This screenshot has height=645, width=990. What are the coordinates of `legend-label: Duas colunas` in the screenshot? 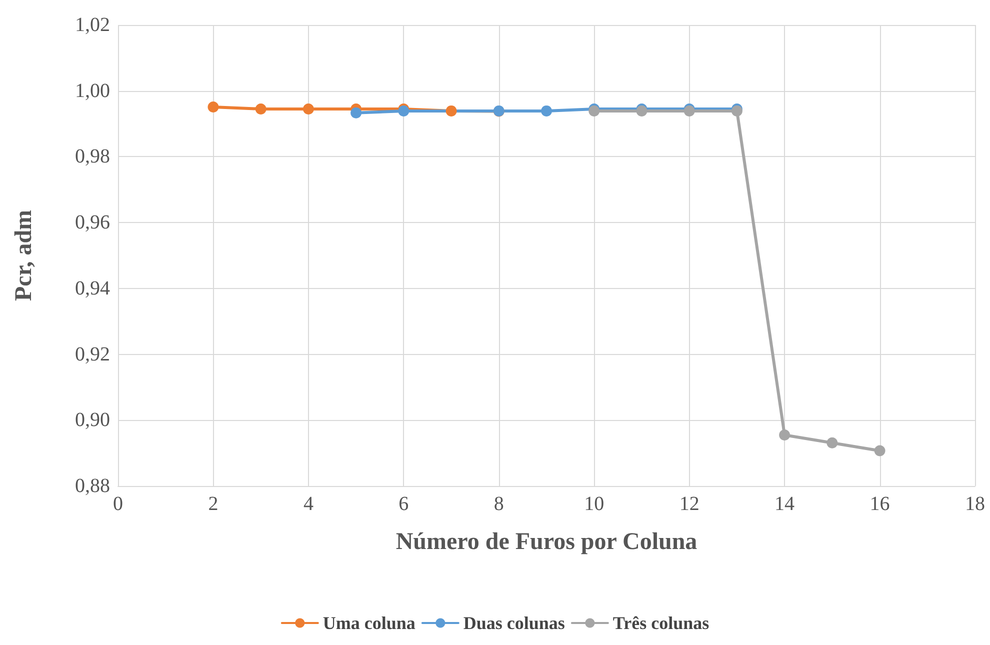 It's located at (514, 623).